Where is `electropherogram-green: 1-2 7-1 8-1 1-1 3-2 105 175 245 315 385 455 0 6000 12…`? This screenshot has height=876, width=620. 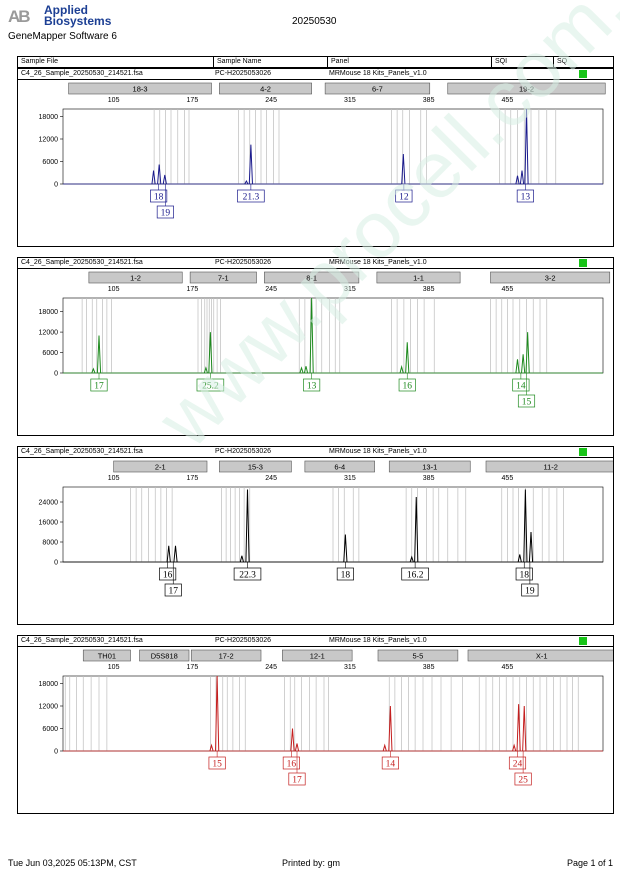
electropherogram-green: 1-2 7-1 8-1 1-1 3-2 105 175 245 315 385 455 0 6000 12… is located at coordinates (325, 339).